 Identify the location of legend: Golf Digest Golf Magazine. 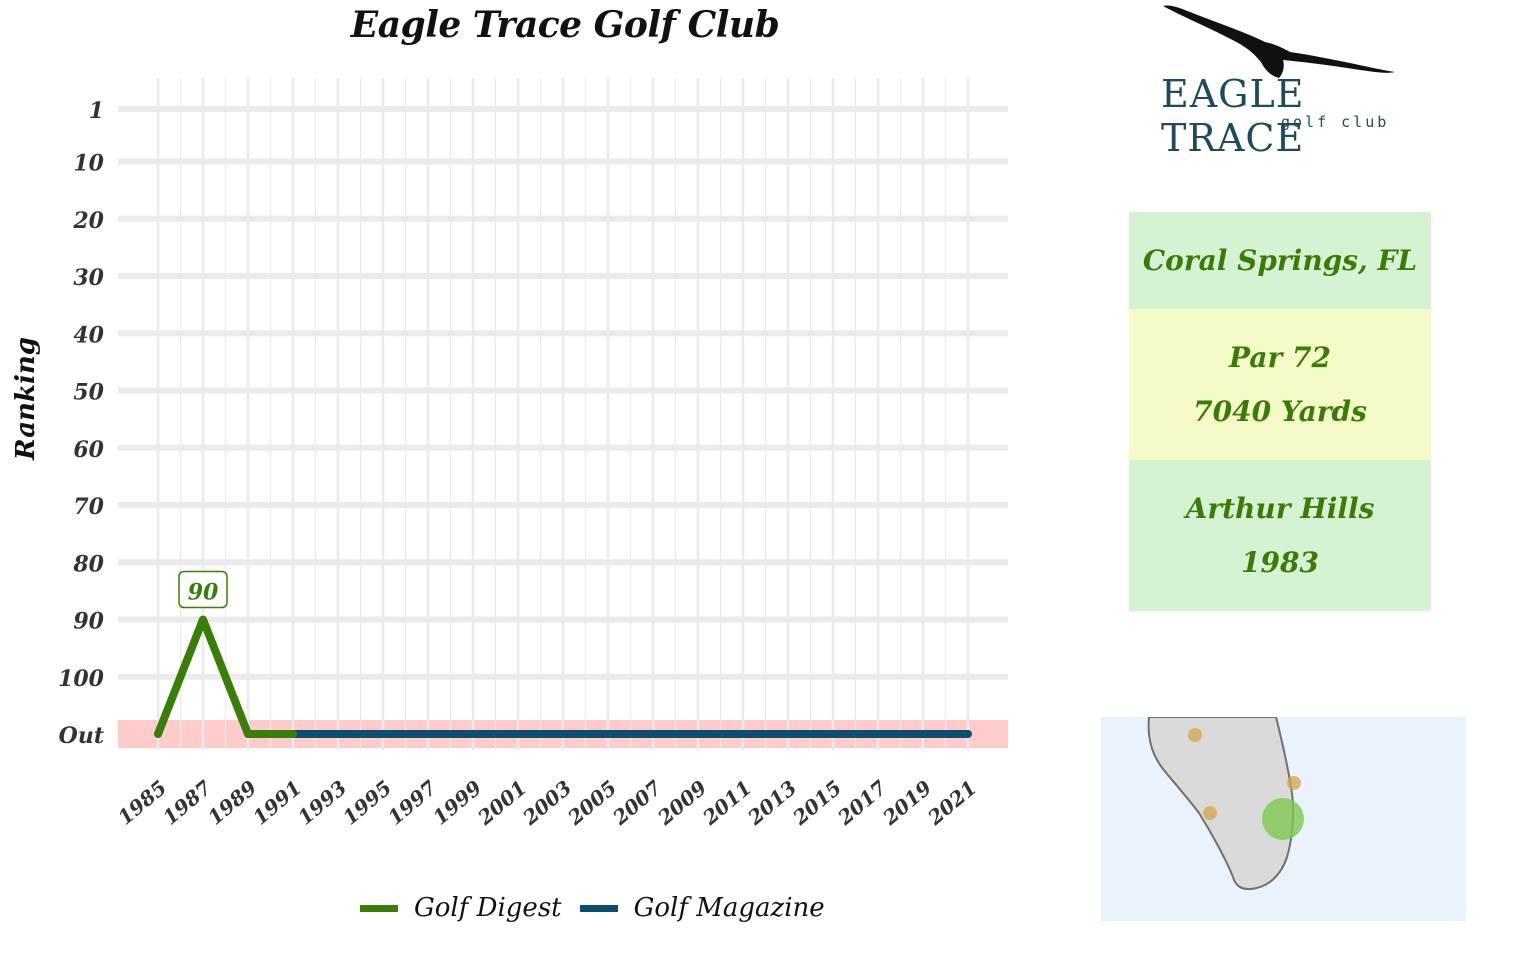
(601, 908).